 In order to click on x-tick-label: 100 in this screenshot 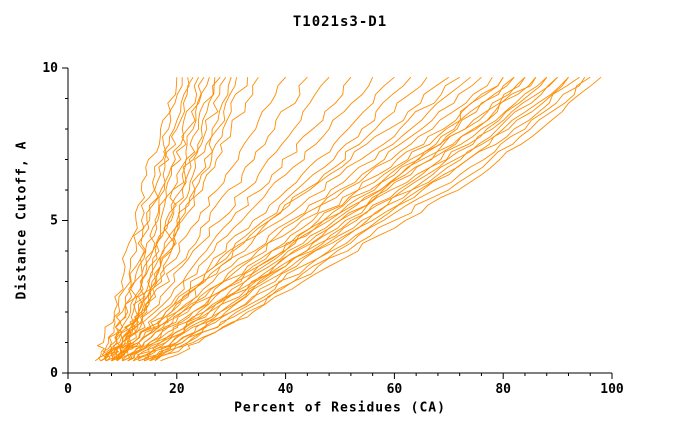, I will do `click(612, 389)`.